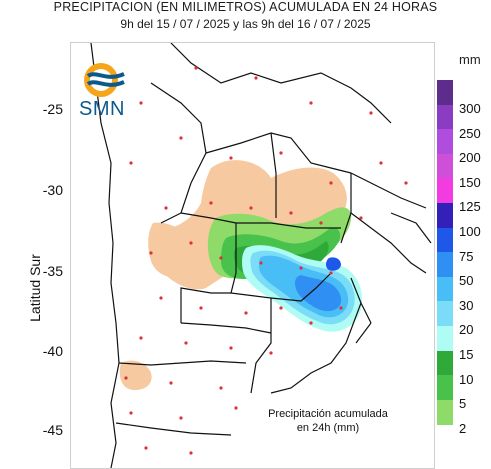 This screenshot has height=469, width=491. What do you see at coordinates (470, 207) in the screenshot?
I see `legend-label-125: 125` at bounding box center [470, 207].